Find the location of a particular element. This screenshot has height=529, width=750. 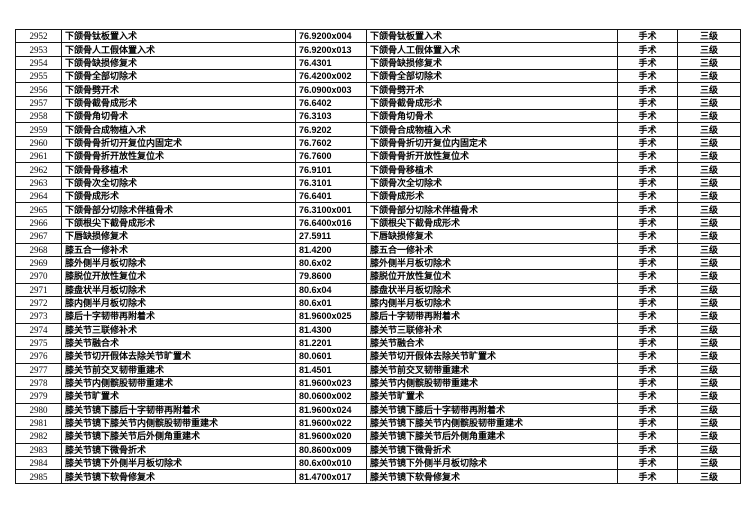

procedure-name-repeat-cell: 下颌骨骨移植术 is located at coordinates (492, 169).